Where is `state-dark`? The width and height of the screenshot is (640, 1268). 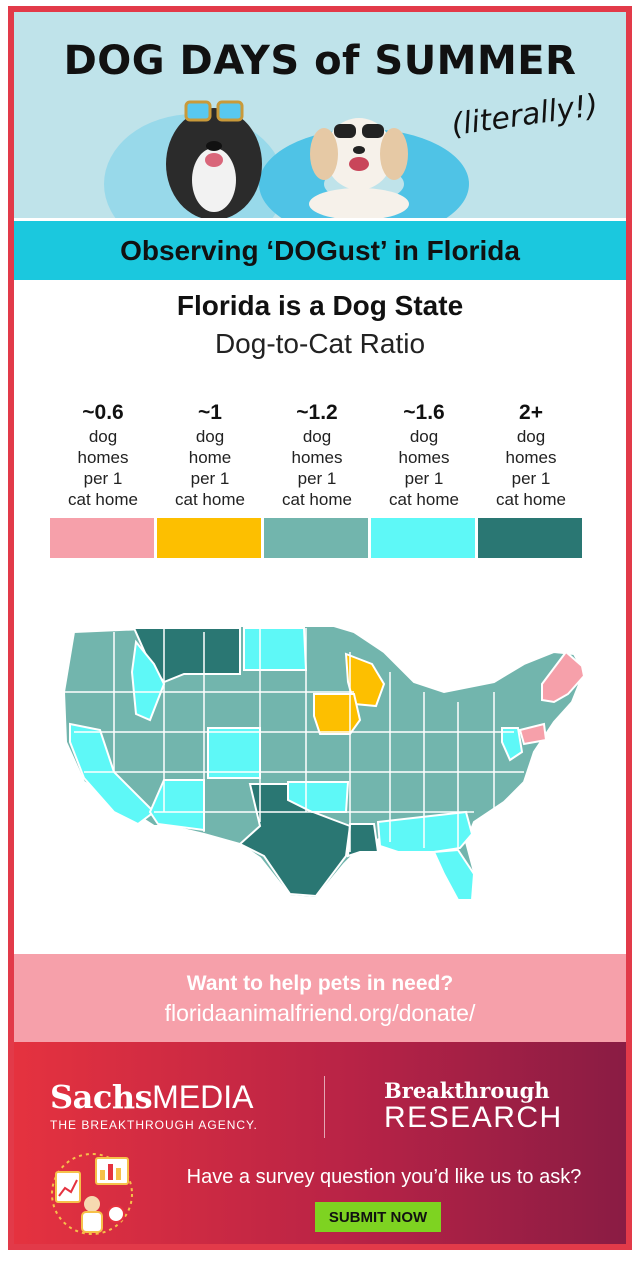
state-dark is located at coordinates (363, 840).